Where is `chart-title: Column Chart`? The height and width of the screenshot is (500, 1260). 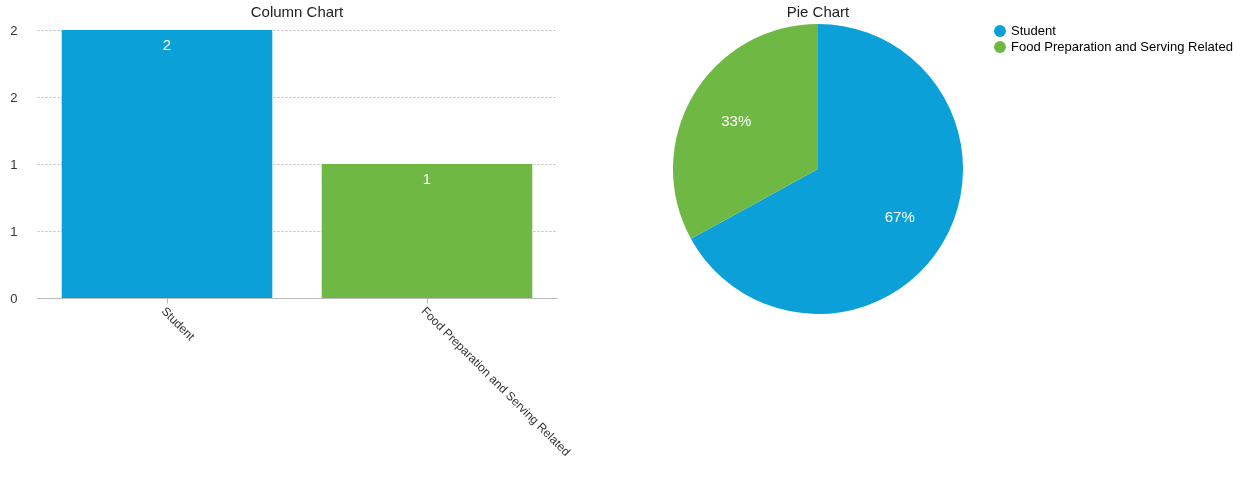
chart-title: Column Chart is located at coordinates (297, 11).